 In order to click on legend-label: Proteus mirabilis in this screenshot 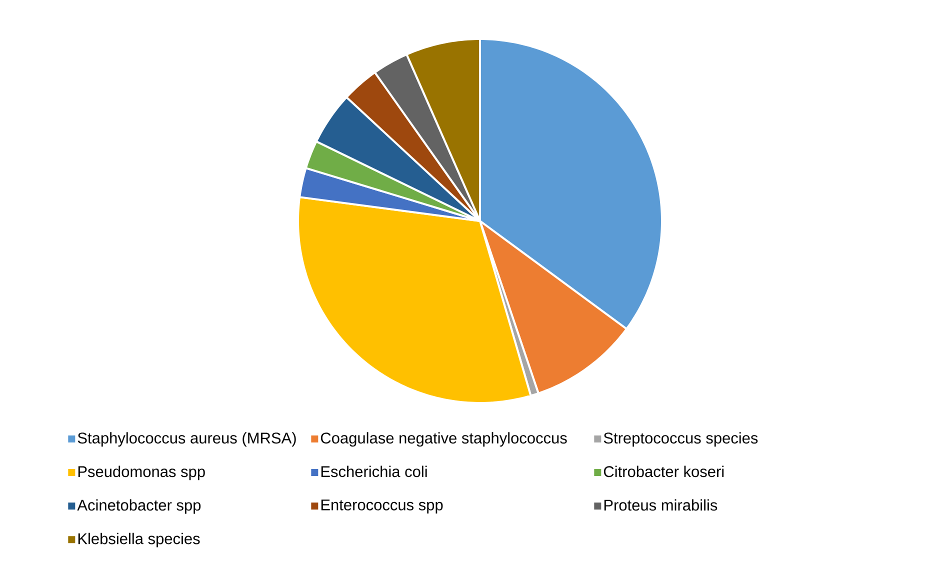, I will do `click(661, 505)`.